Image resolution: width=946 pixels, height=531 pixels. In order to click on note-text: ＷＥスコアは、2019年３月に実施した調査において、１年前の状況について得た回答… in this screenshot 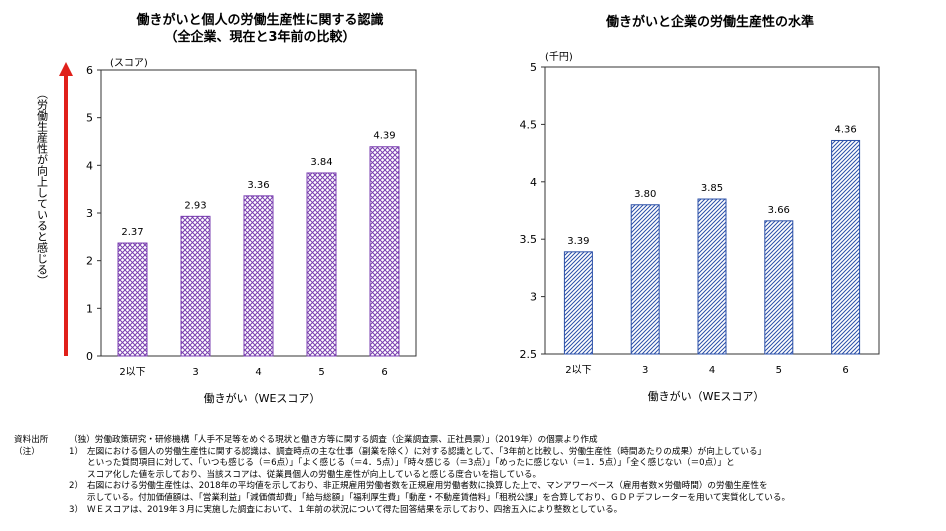, I will do `click(355, 509)`.